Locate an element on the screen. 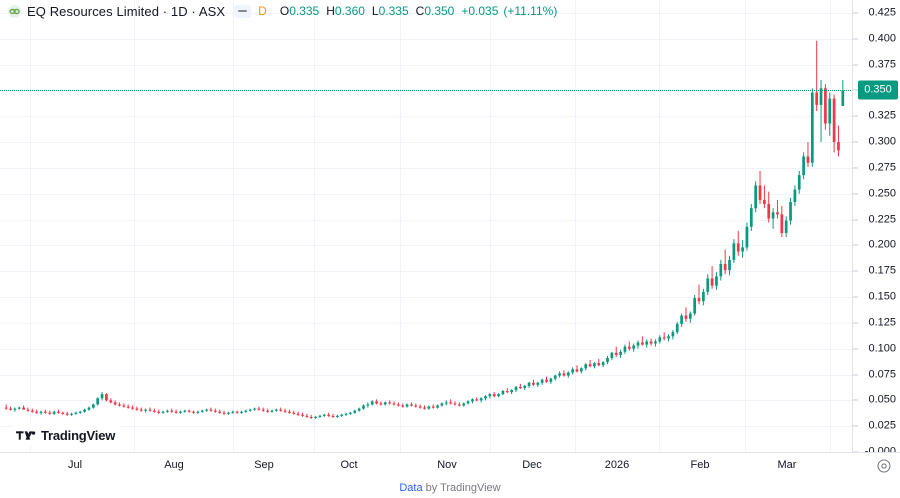 The width and height of the screenshot is (900, 498). ohlc-pair: L0.335 is located at coordinates (390, 11).